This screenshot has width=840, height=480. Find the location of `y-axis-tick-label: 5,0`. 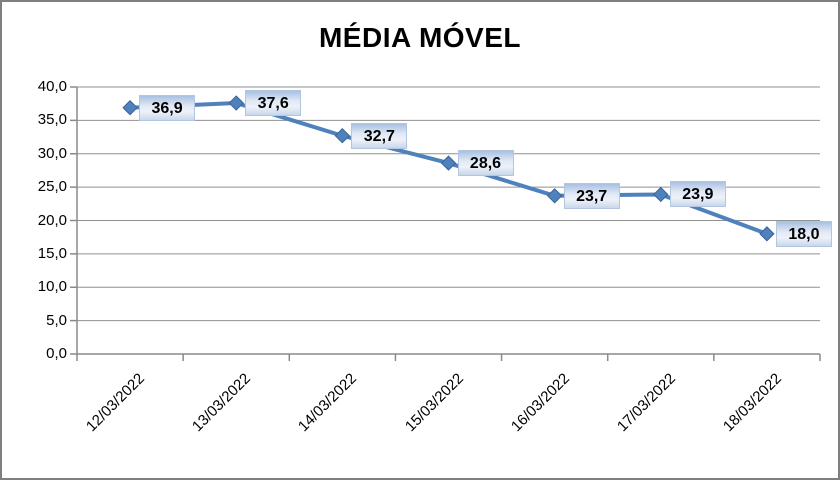

y-axis-tick-label: 5,0 is located at coordinates (56, 320).